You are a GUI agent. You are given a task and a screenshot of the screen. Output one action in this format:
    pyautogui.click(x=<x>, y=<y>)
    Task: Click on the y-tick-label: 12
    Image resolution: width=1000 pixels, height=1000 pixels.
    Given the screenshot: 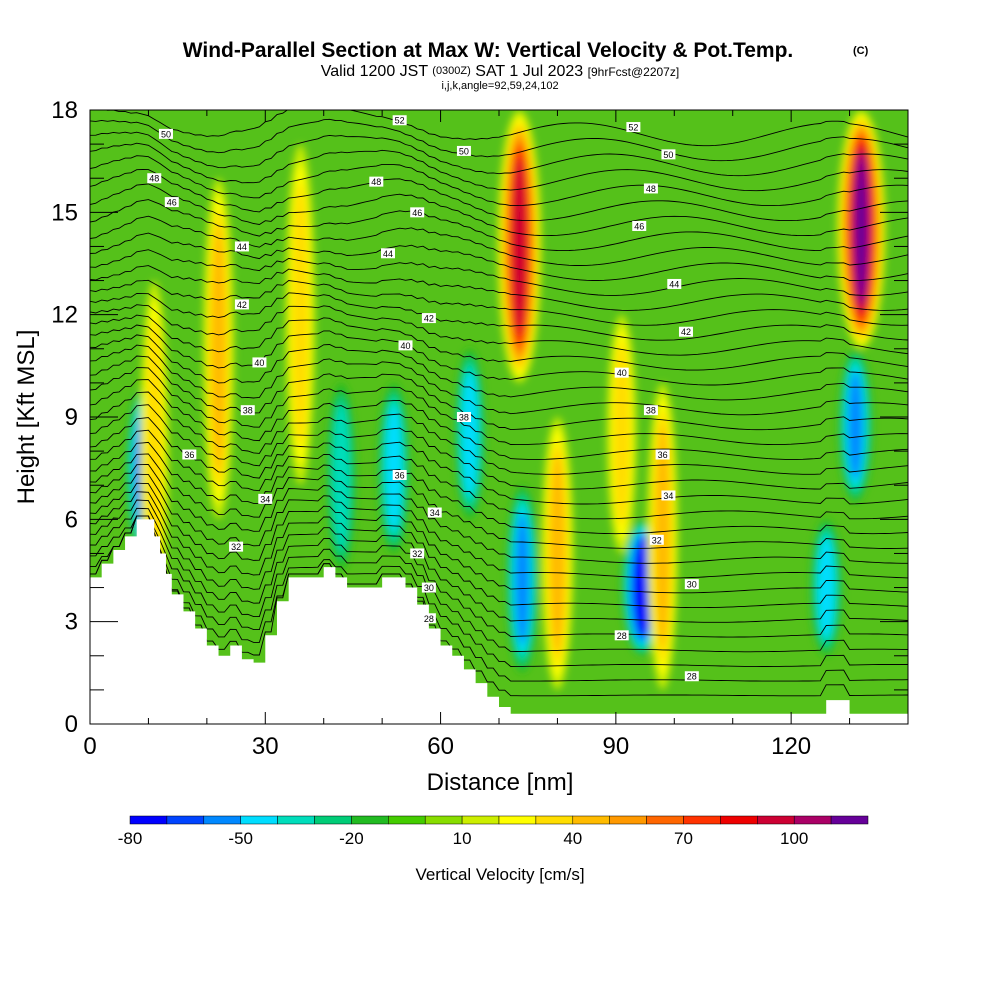 What is the action you would take?
    pyautogui.click(x=64, y=315)
    